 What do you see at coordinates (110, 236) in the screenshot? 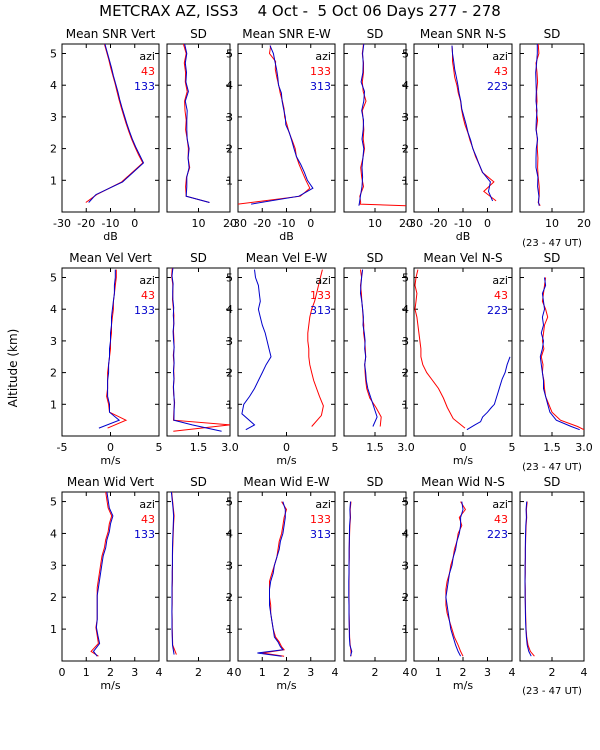
I see `x-axis-unit: dB` at bounding box center [110, 236].